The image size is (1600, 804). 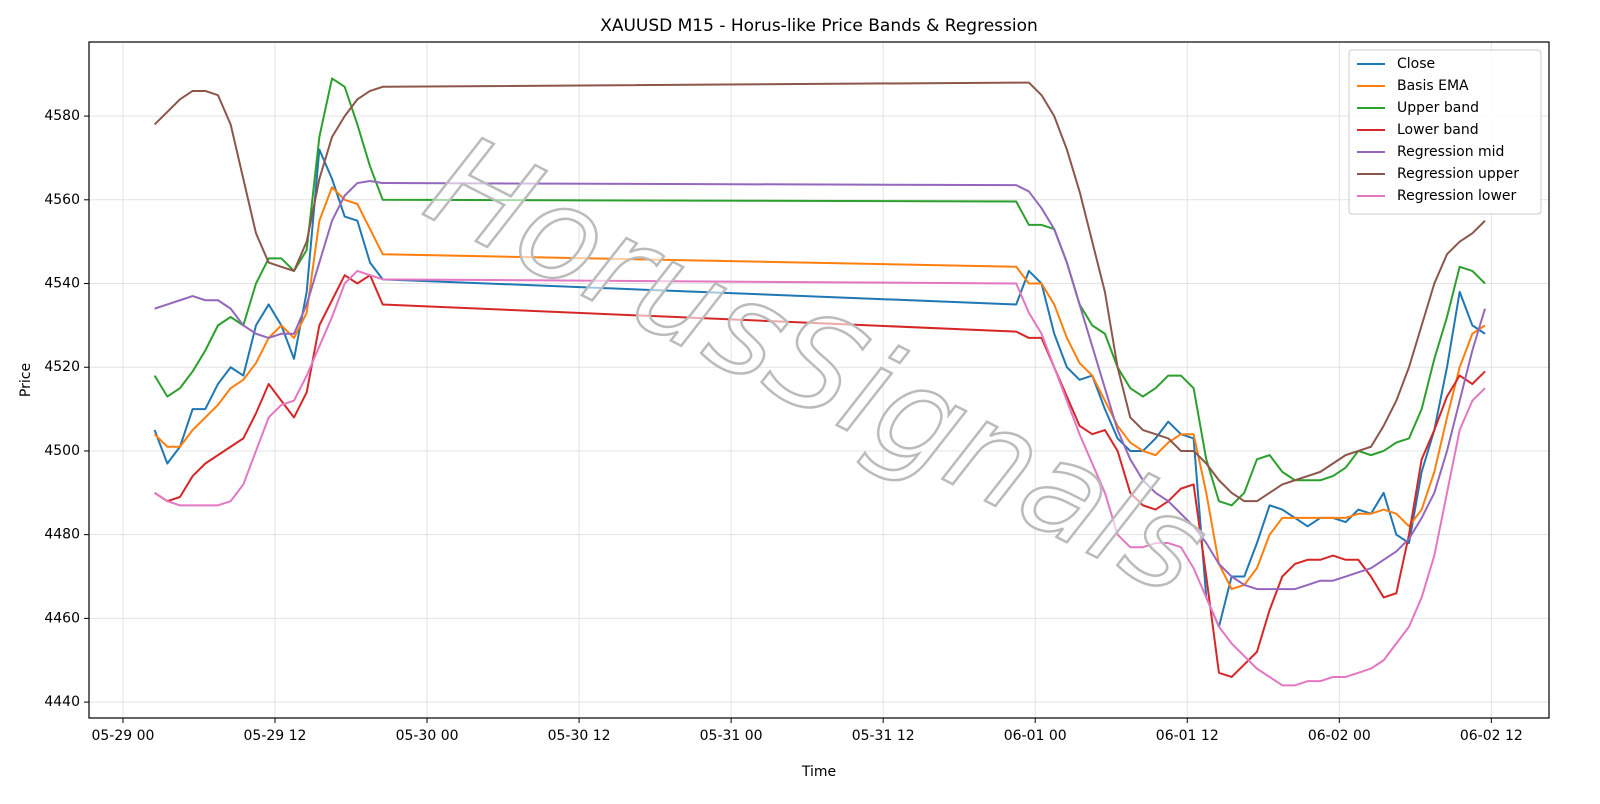 I want to click on legend-label: Lower band, so click(x=1438, y=130).